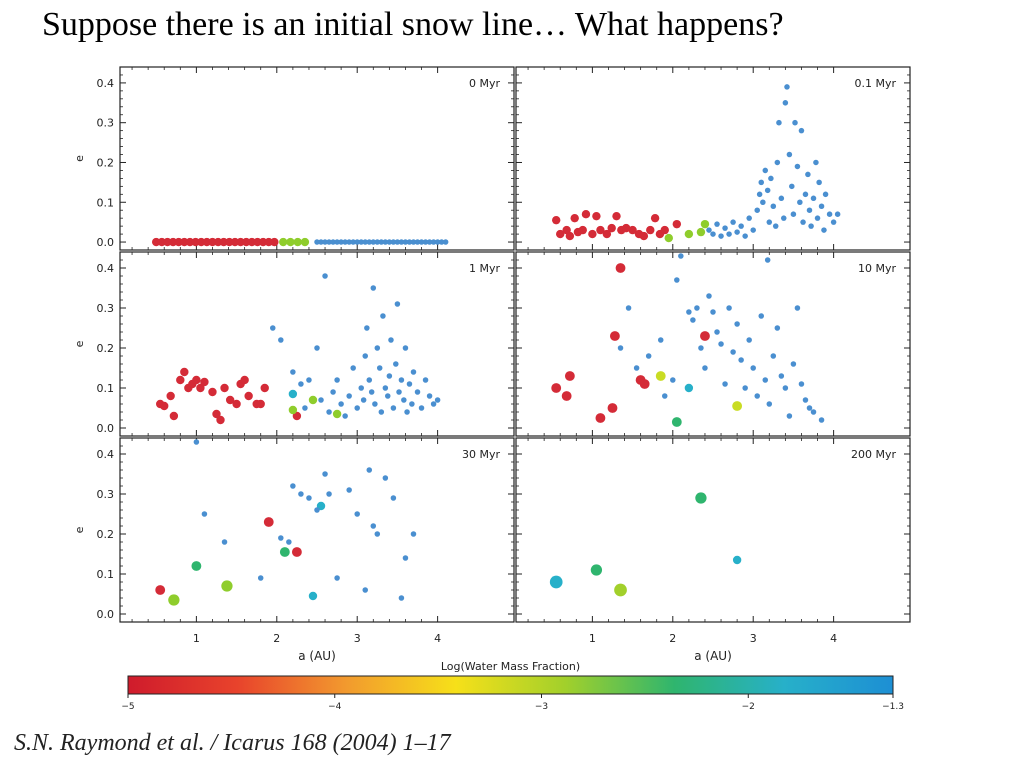  What do you see at coordinates (106, 428) in the screenshot?
I see `y-tick-label: 0.0` at bounding box center [106, 428].